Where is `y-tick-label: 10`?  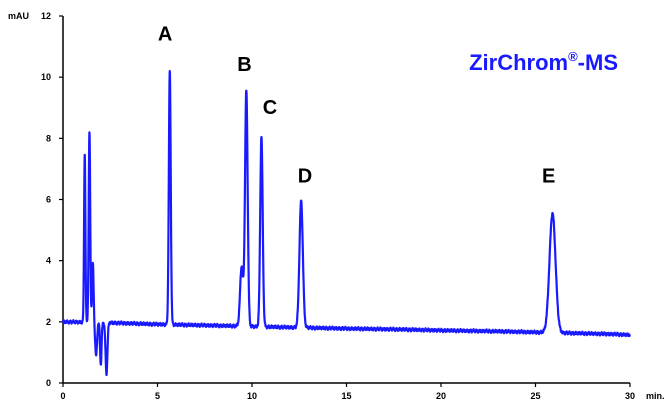 y-tick-label: 10 is located at coordinates (46, 77).